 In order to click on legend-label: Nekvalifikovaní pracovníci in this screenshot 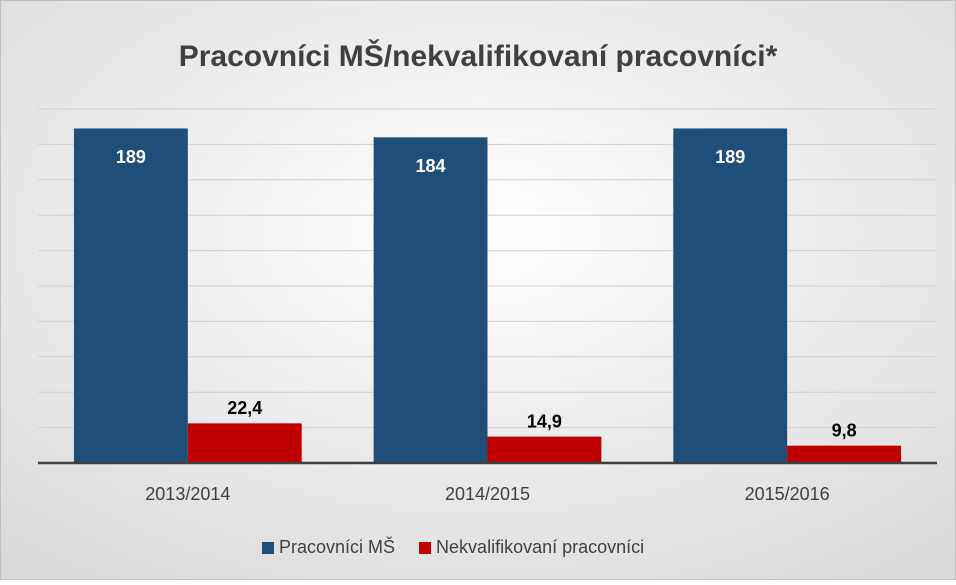, I will do `click(540, 547)`.